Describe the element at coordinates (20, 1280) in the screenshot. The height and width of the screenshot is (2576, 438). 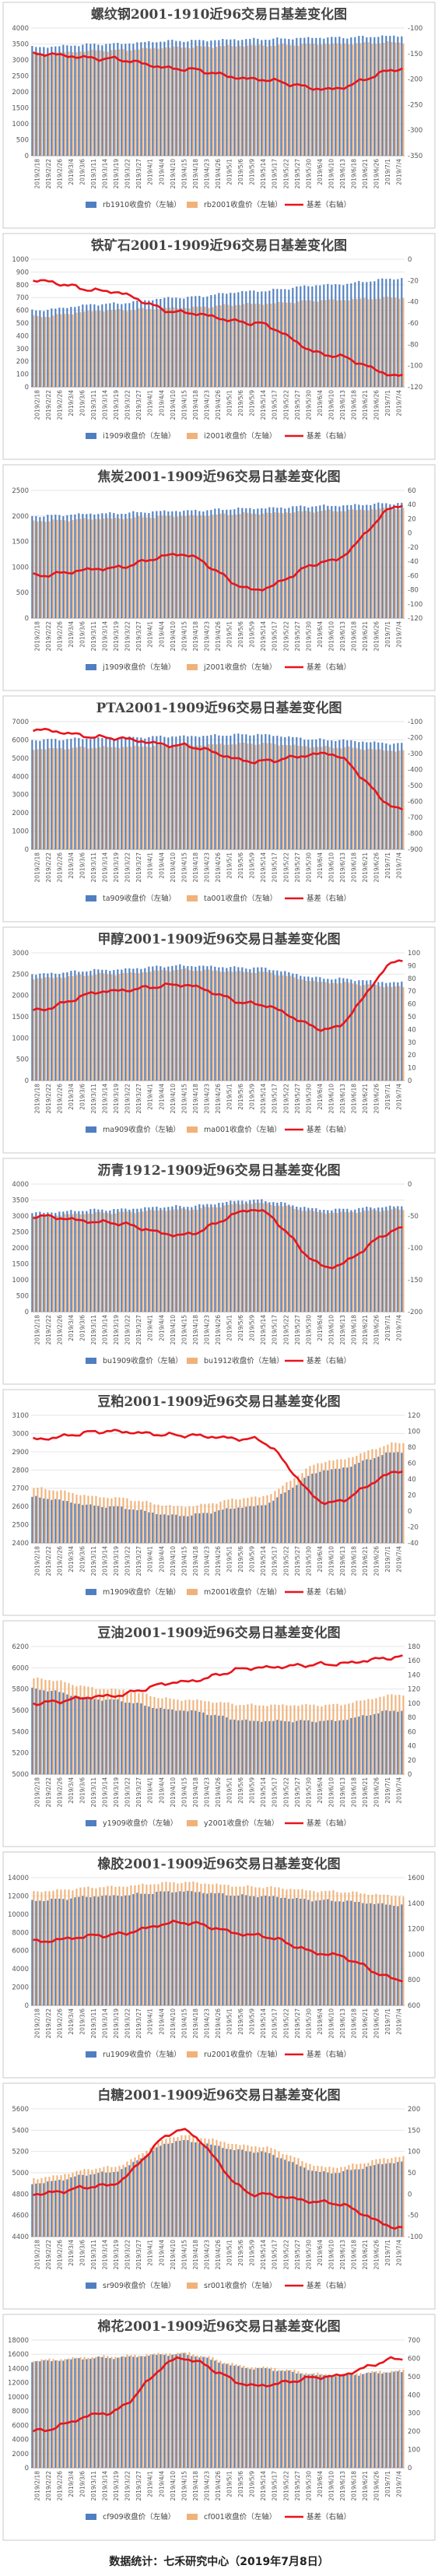
I see `left-axis-tick: 1000` at that location.